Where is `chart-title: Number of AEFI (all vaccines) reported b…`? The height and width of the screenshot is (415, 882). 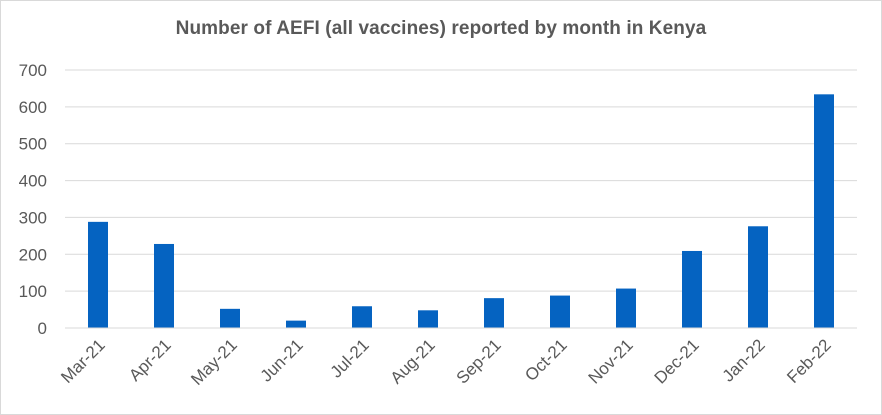
chart-title: Number of AEFI (all vaccines) reported b… is located at coordinates (441, 28).